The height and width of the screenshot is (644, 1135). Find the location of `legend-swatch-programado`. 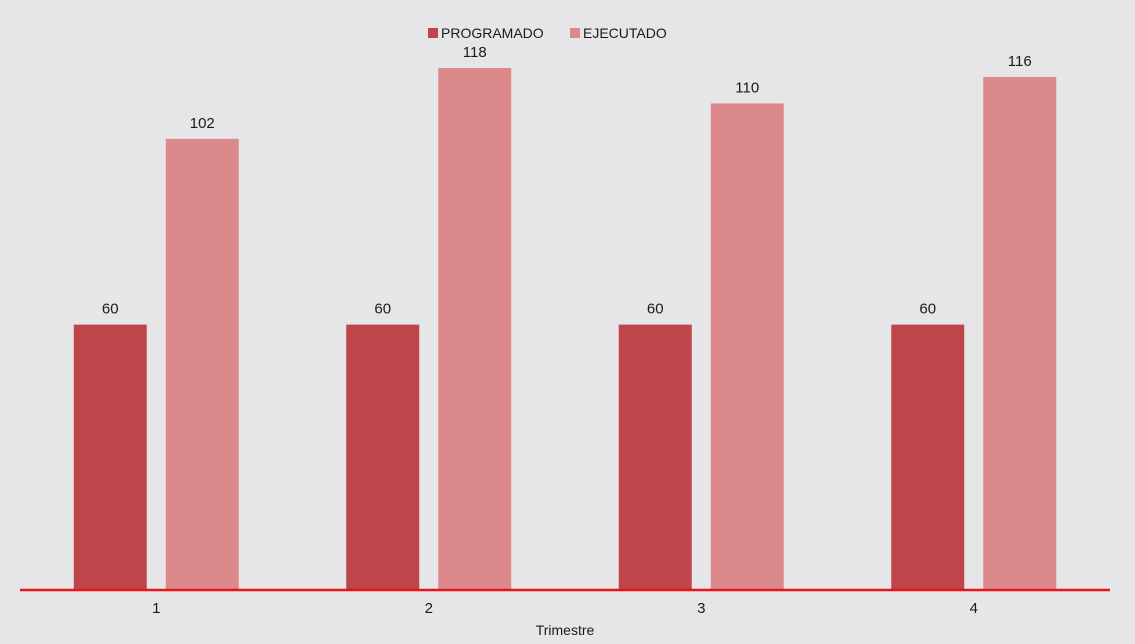

legend-swatch-programado is located at coordinates (433, 33).